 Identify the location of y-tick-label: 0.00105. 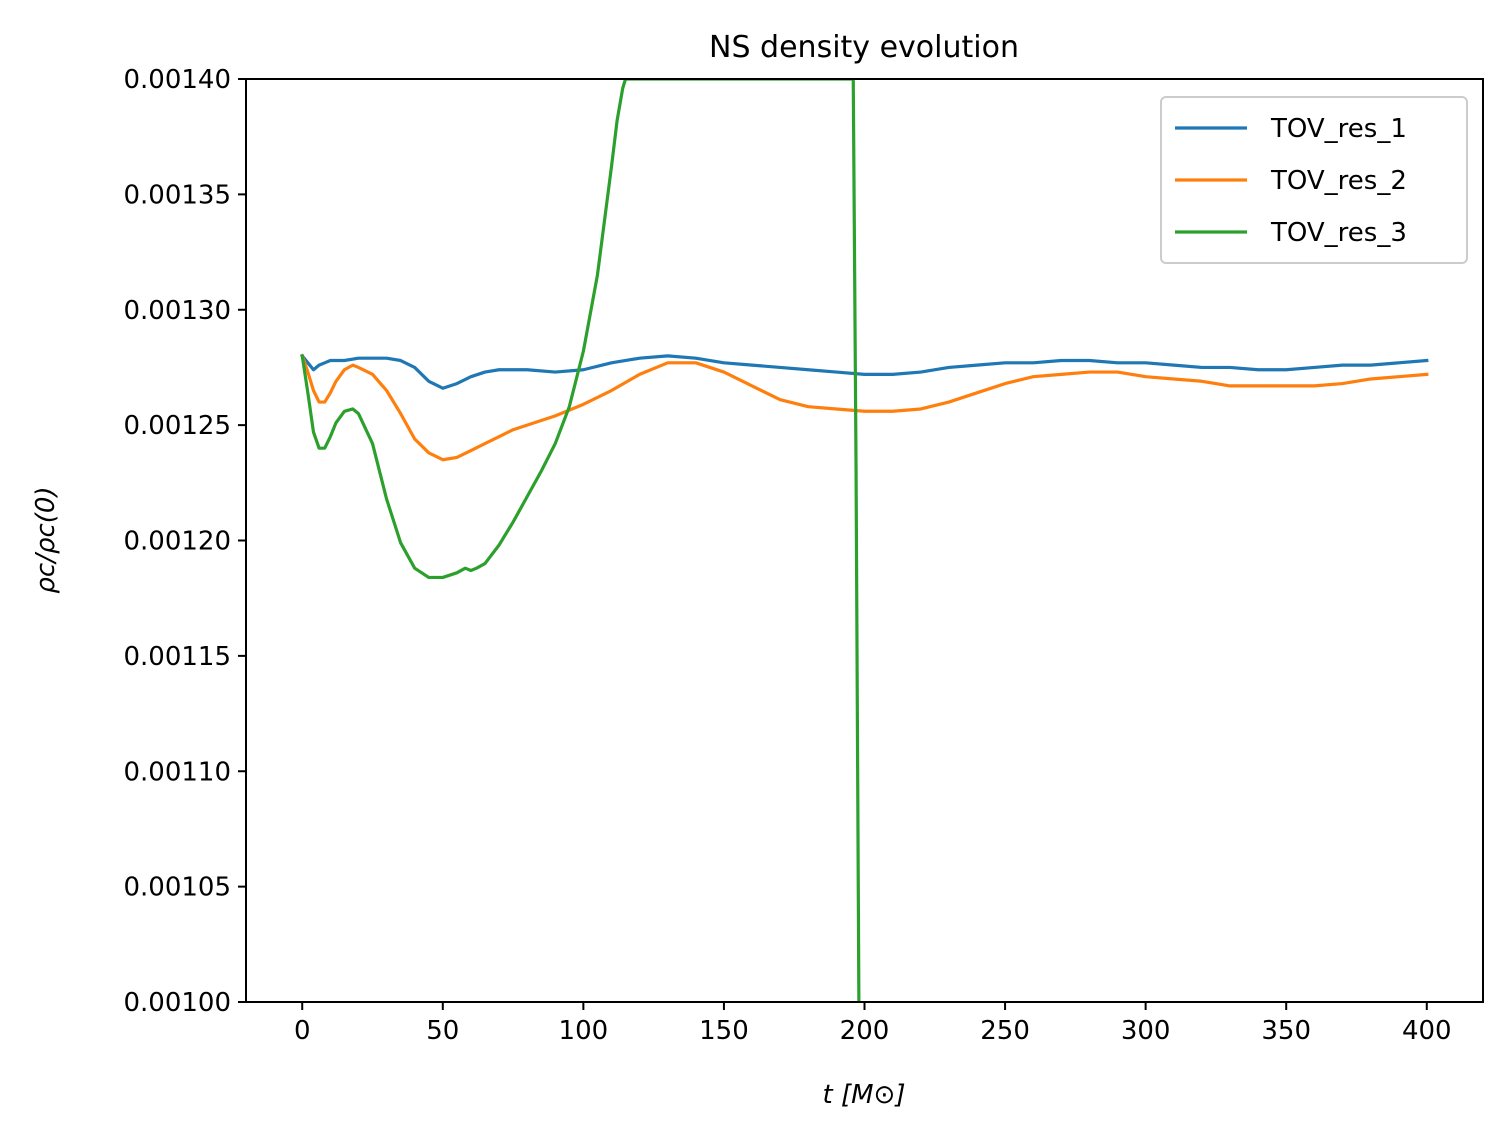
(177, 888).